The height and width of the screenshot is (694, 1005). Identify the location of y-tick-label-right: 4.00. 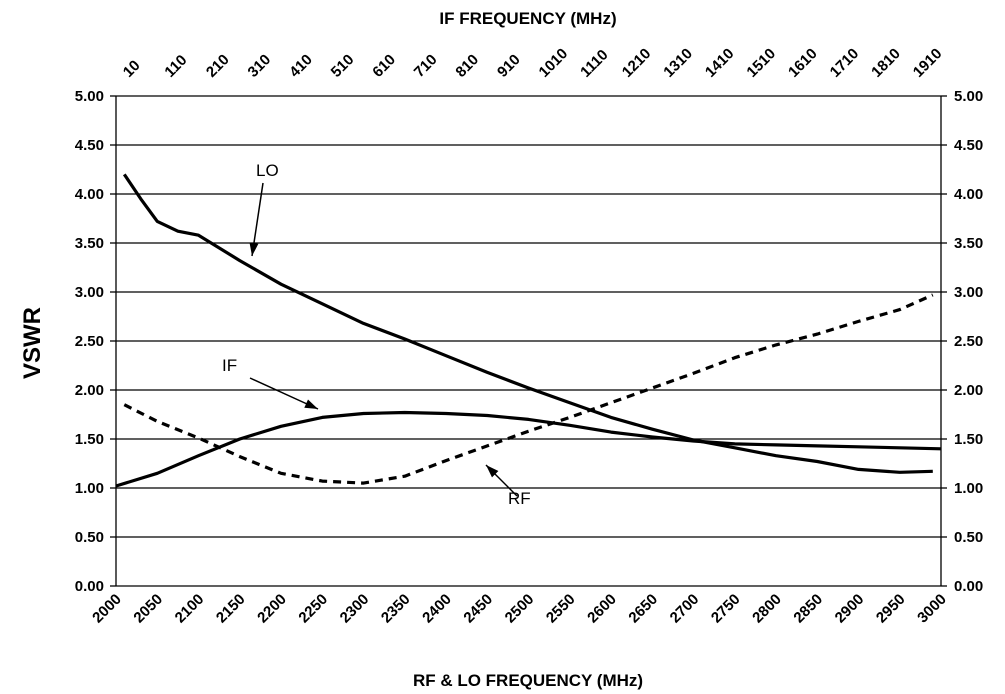
(968, 194).